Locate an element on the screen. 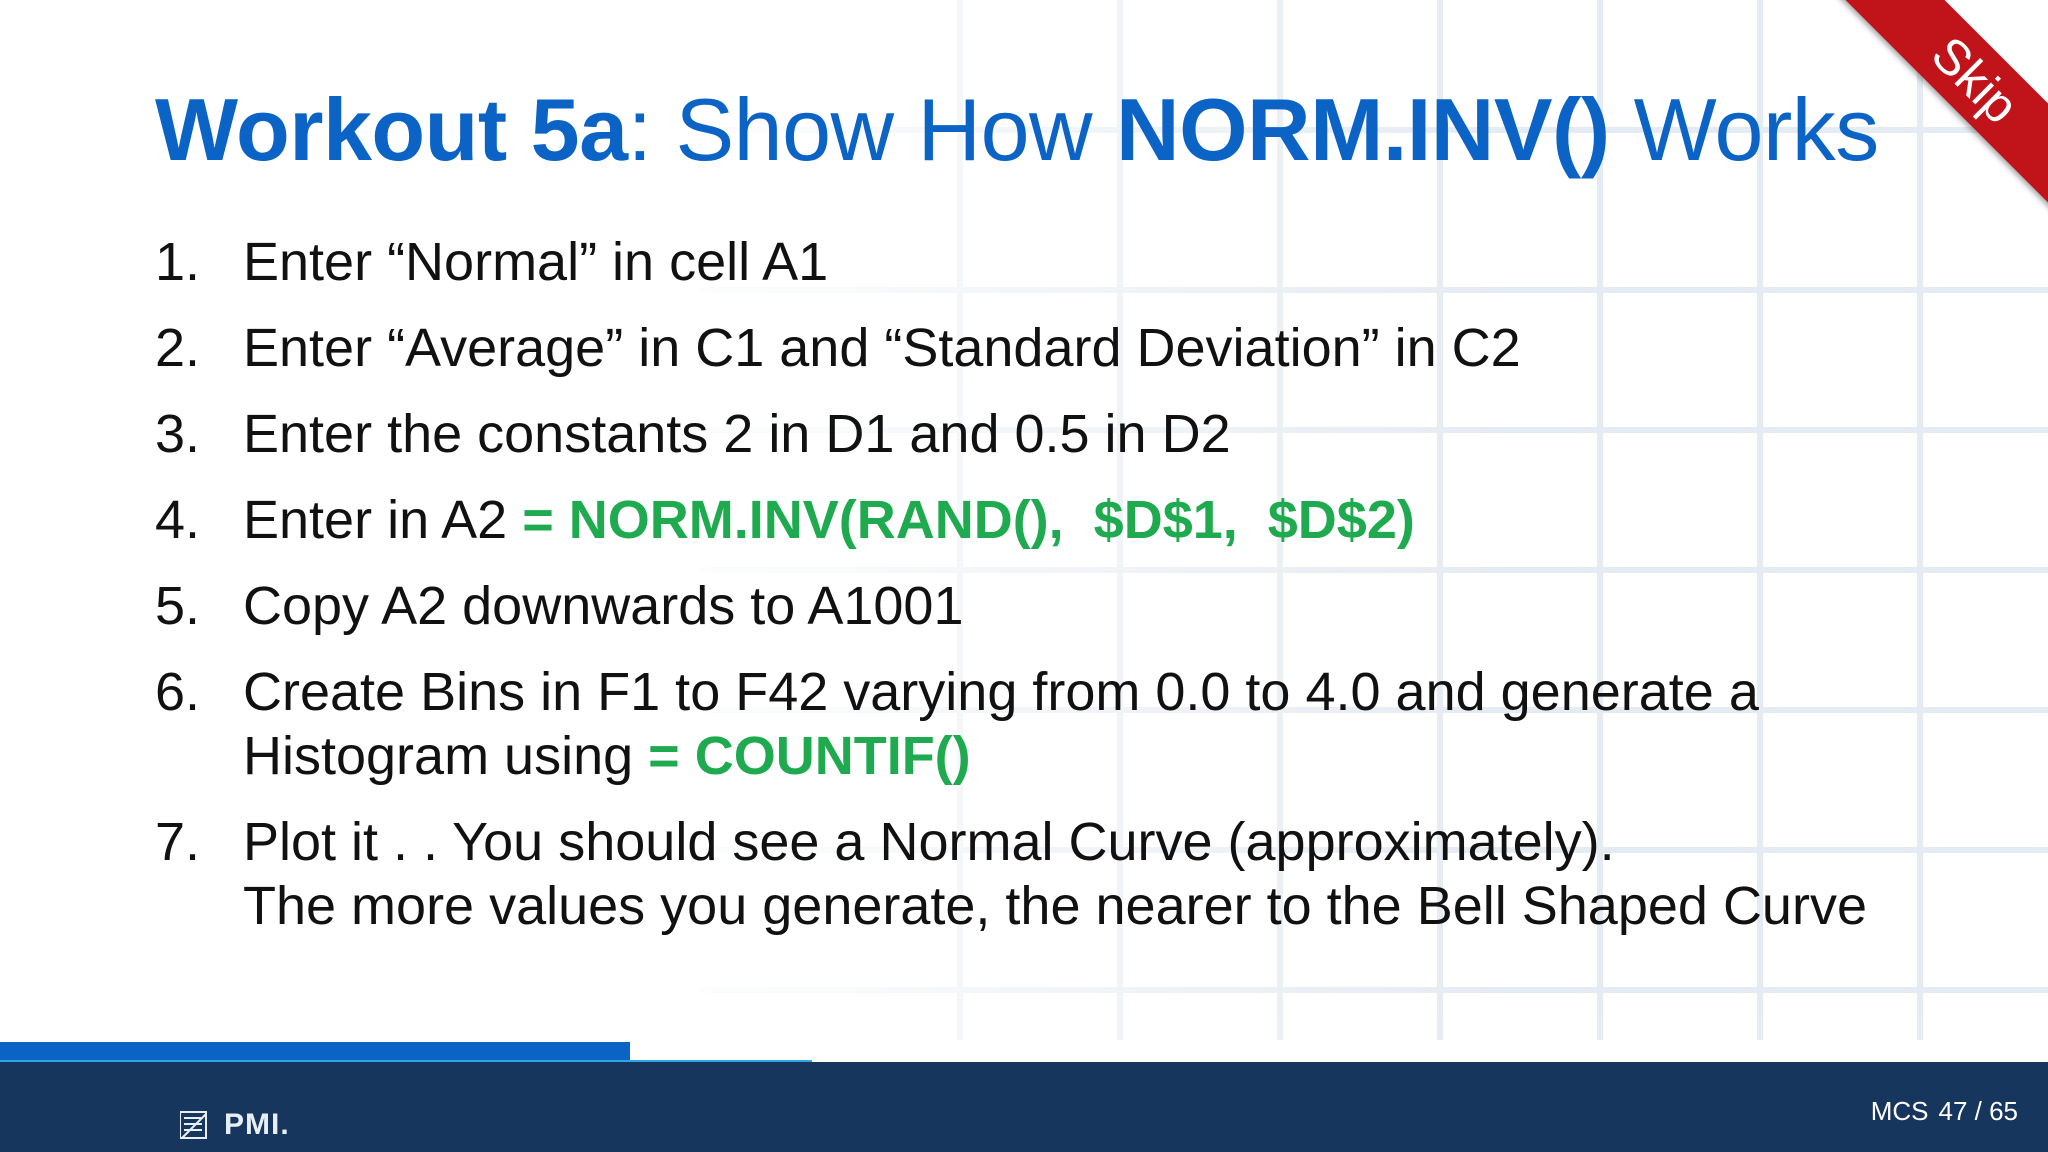  step-text: Histogram using is located at coordinates (446, 756).